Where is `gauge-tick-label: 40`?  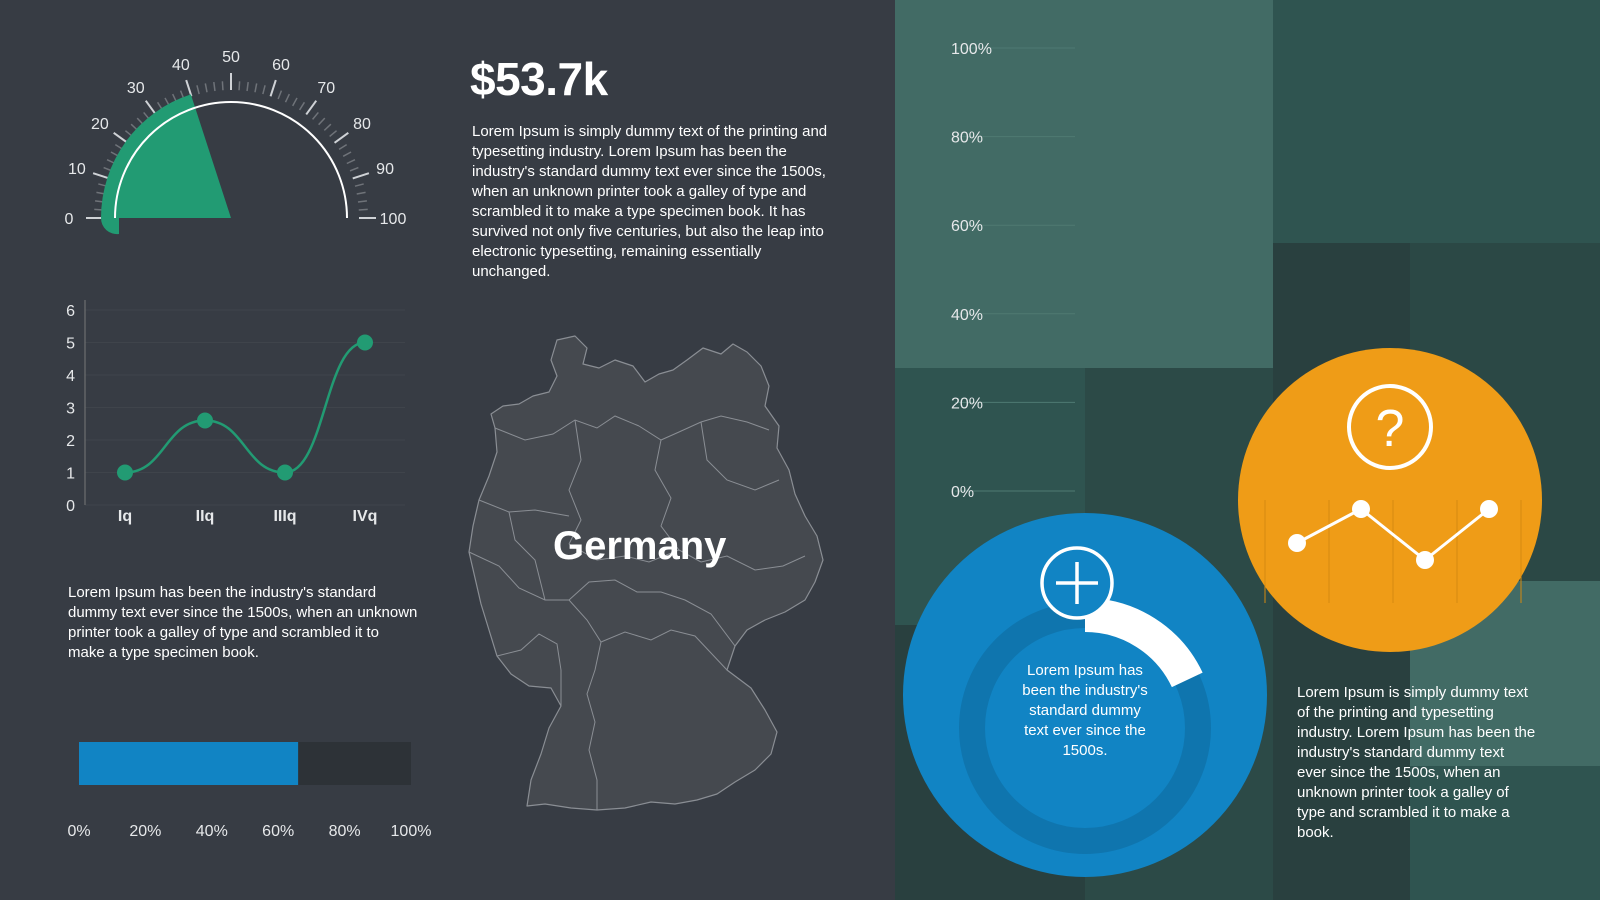 gauge-tick-label: 40 is located at coordinates (181, 65).